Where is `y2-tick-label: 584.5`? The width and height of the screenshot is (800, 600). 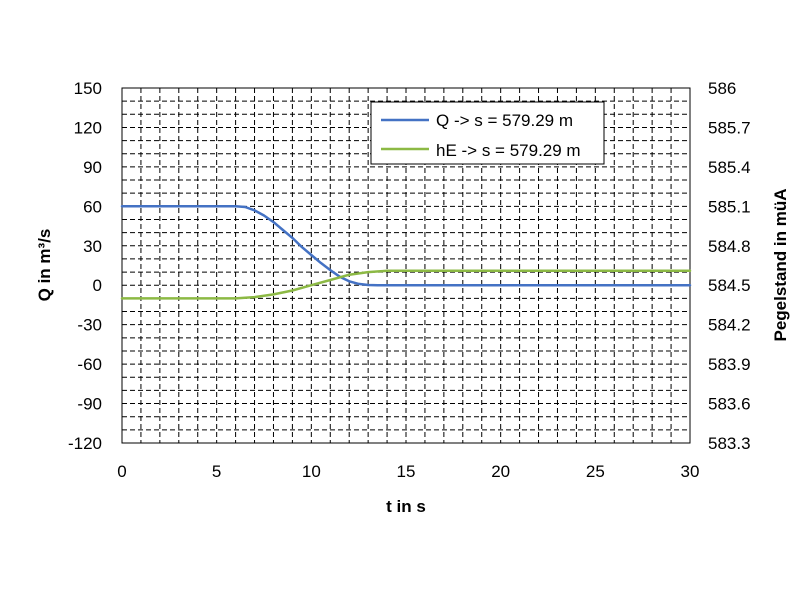
y2-tick-label: 584.5 is located at coordinates (729, 285).